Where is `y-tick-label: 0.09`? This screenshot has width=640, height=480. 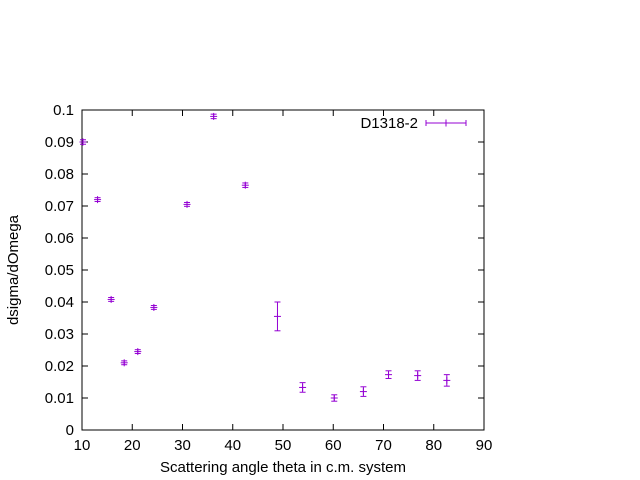 y-tick-label: 0.09 is located at coordinates (59, 142).